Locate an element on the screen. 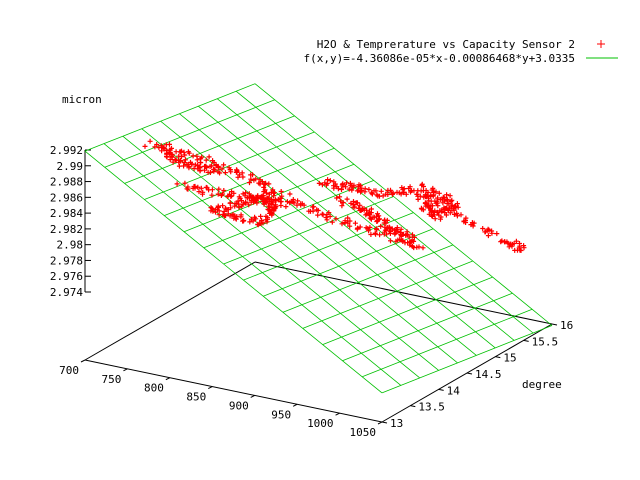 Image resolution: width=640 pixels, height=480 pixels. y-tick-label: 16 is located at coordinates (566, 325).